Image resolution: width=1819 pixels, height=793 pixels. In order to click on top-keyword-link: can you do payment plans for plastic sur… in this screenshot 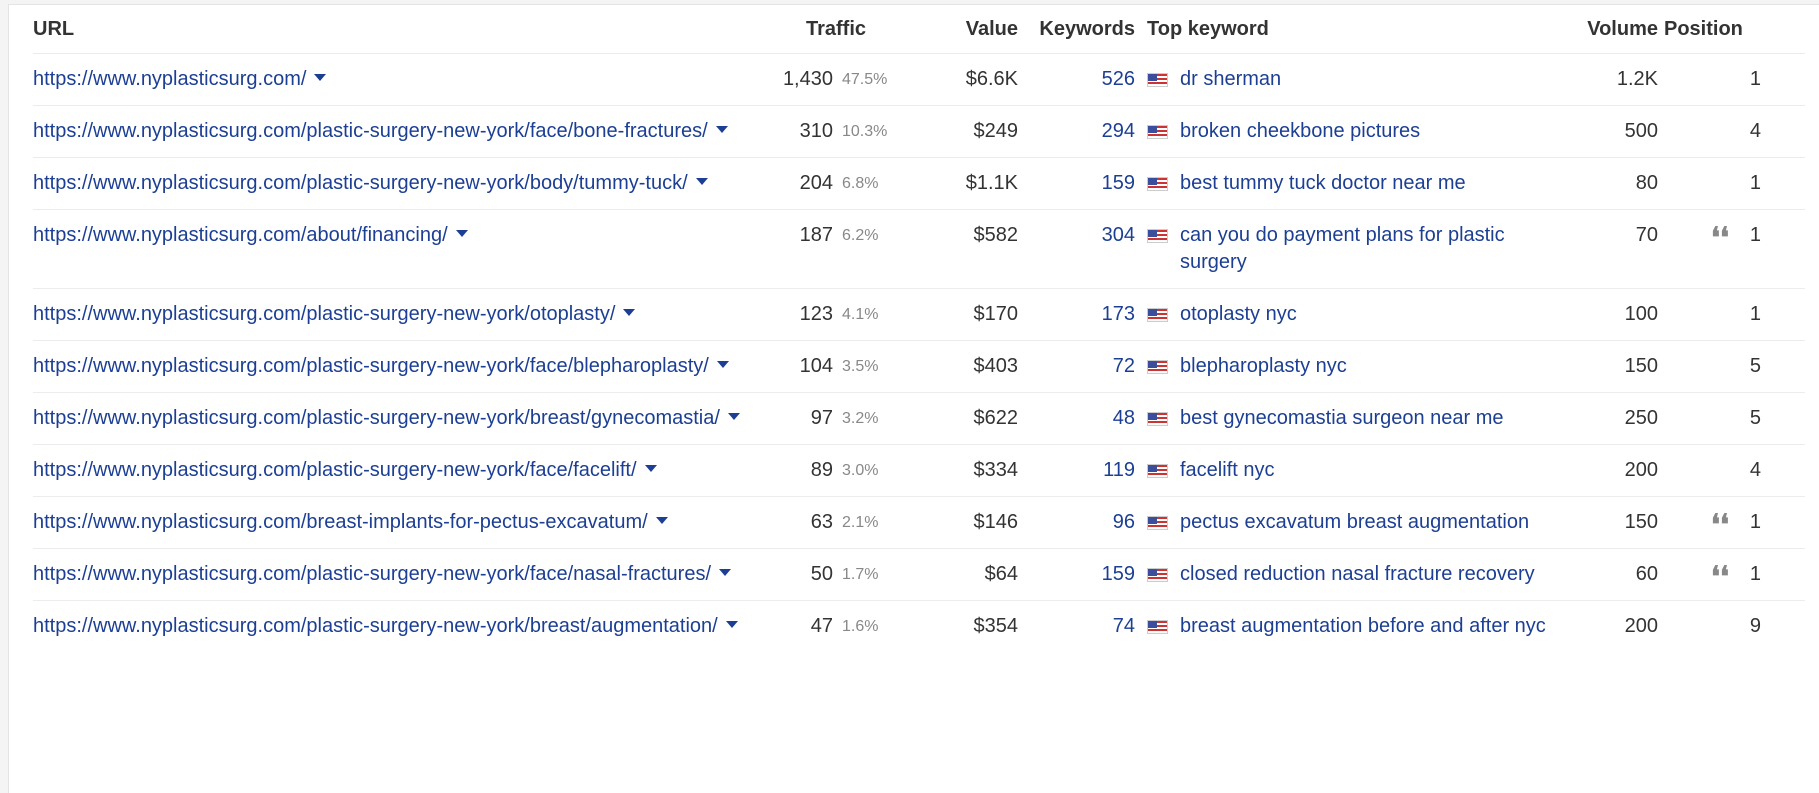, I will do `click(1342, 248)`.